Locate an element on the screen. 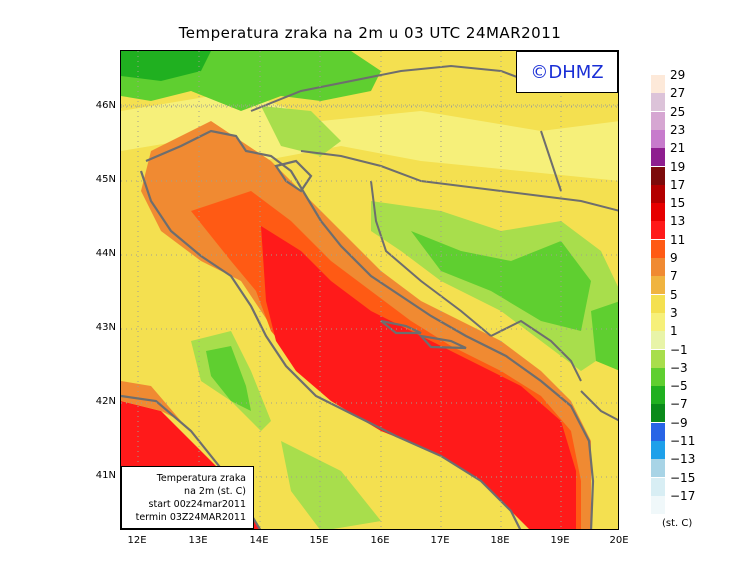 The width and height of the screenshot is (740, 582). lat-label-41n: 41N is located at coordinates (105, 475).